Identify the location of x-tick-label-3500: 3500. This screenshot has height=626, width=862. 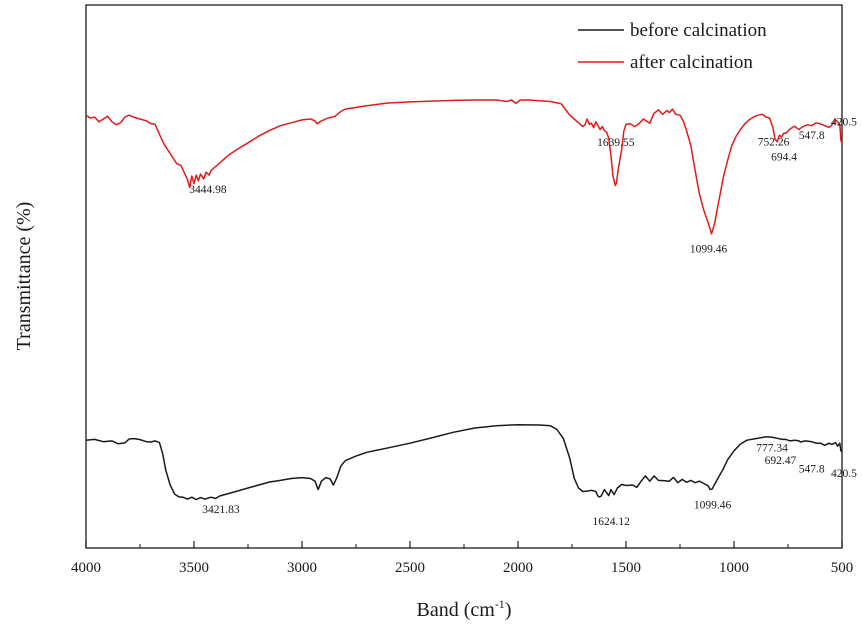
(194, 568).